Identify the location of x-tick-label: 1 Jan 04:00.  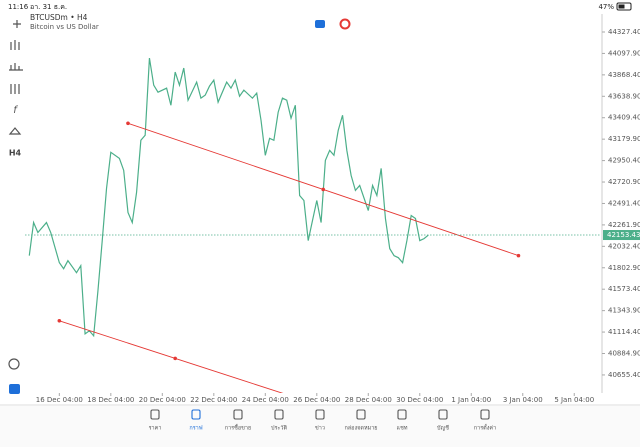
(471, 400).